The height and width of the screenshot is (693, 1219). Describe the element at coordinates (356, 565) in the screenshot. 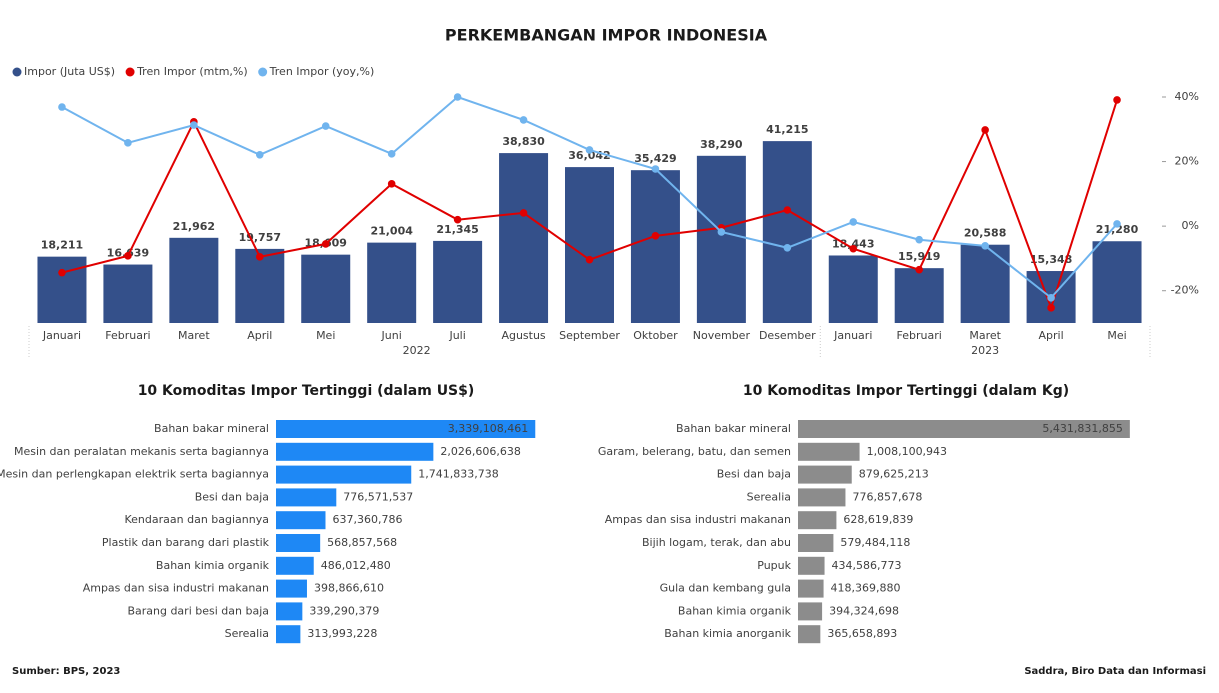

I see `bar-value-label: 486,012,480` at that location.